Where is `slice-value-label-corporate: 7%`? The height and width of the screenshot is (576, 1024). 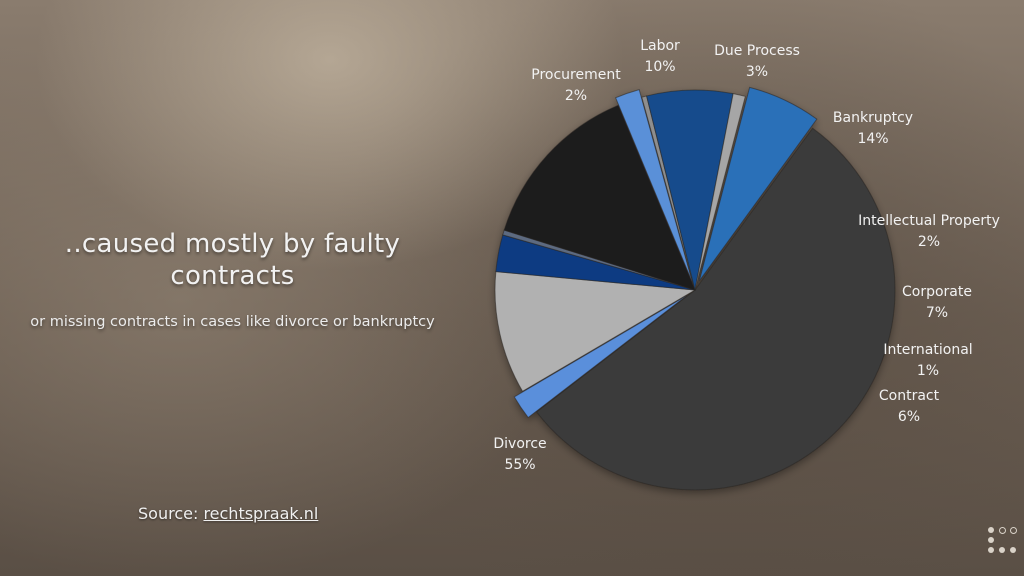 slice-value-label-corporate: 7% is located at coordinates (937, 313).